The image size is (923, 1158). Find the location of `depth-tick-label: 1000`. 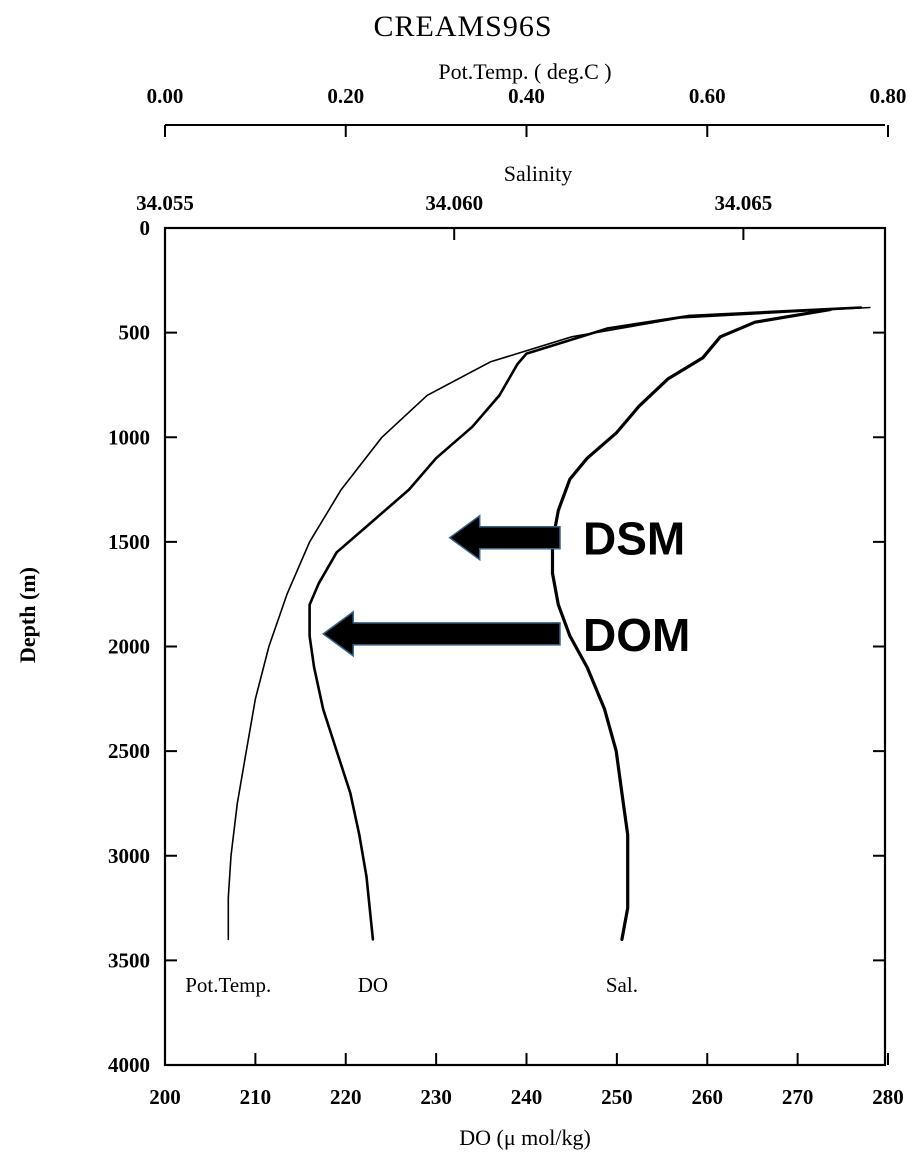

depth-tick-label: 1000 is located at coordinates (129, 437).